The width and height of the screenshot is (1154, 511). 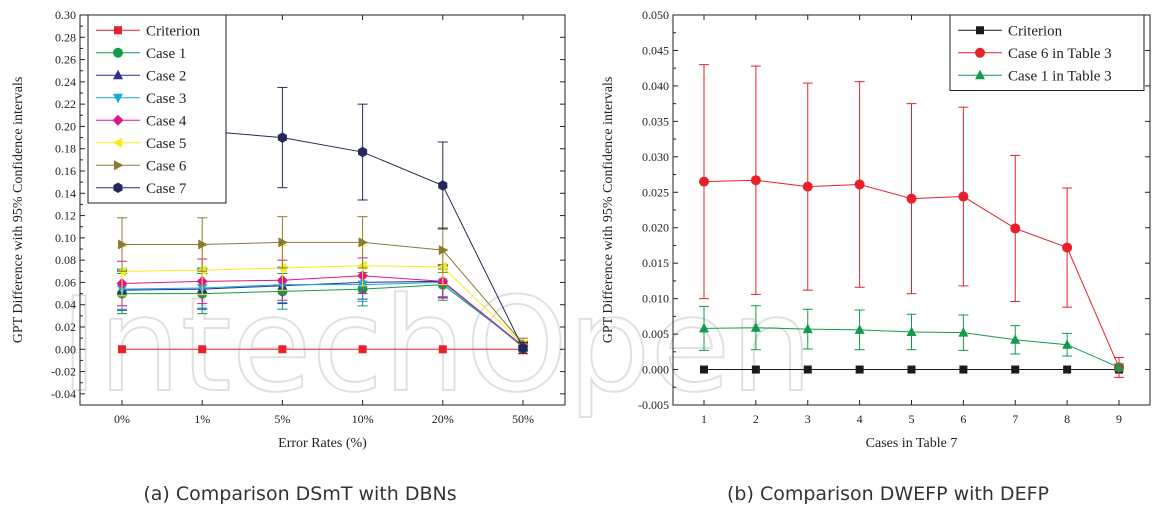 What do you see at coordinates (65, 60) in the screenshot?
I see `y-tick-label: 0.26` at bounding box center [65, 60].